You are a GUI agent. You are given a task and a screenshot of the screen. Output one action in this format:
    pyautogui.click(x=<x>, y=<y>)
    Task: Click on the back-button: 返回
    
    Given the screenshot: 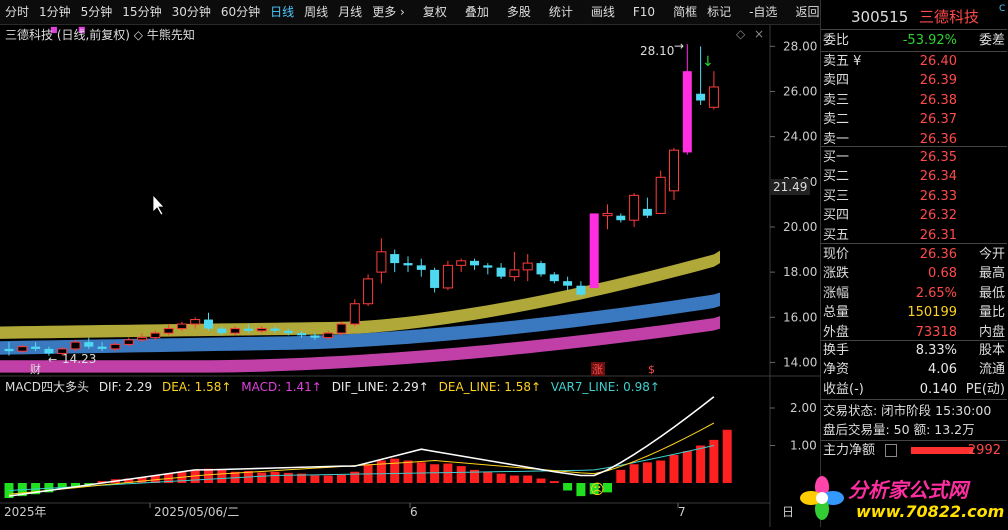 What is the action you would take?
    pyautogui.click(x=807, y=12)
    